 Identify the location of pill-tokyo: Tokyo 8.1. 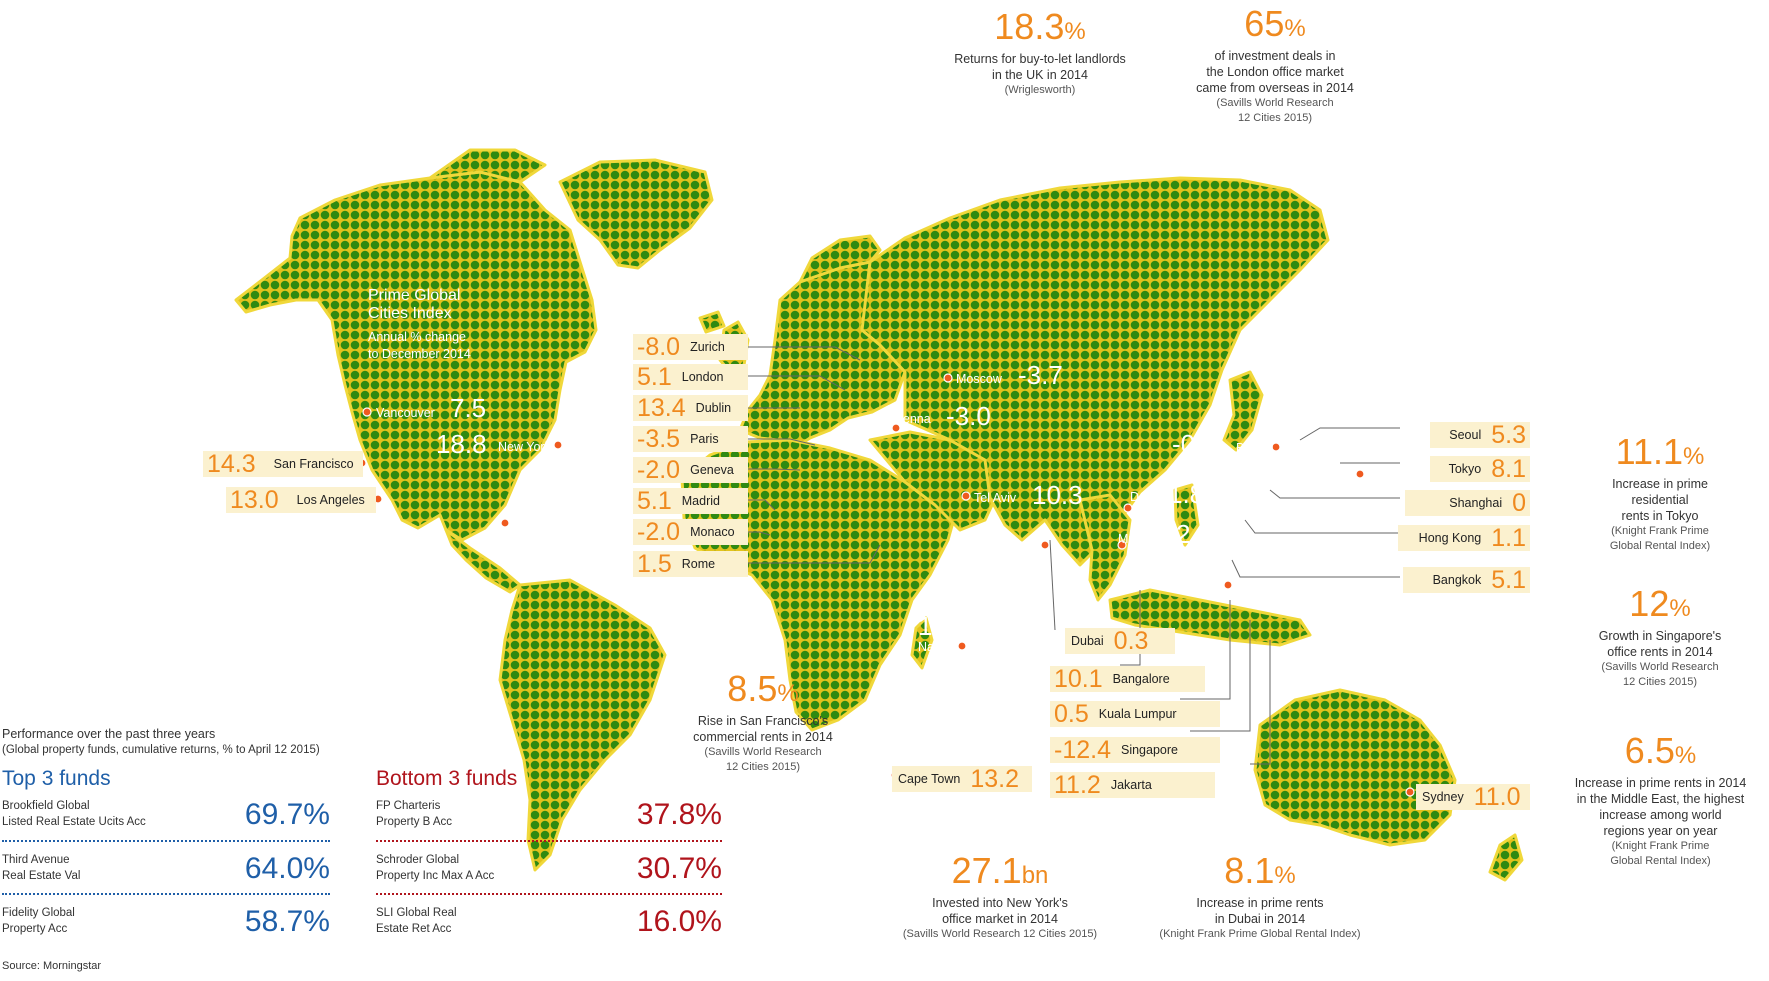
(1480, 469).